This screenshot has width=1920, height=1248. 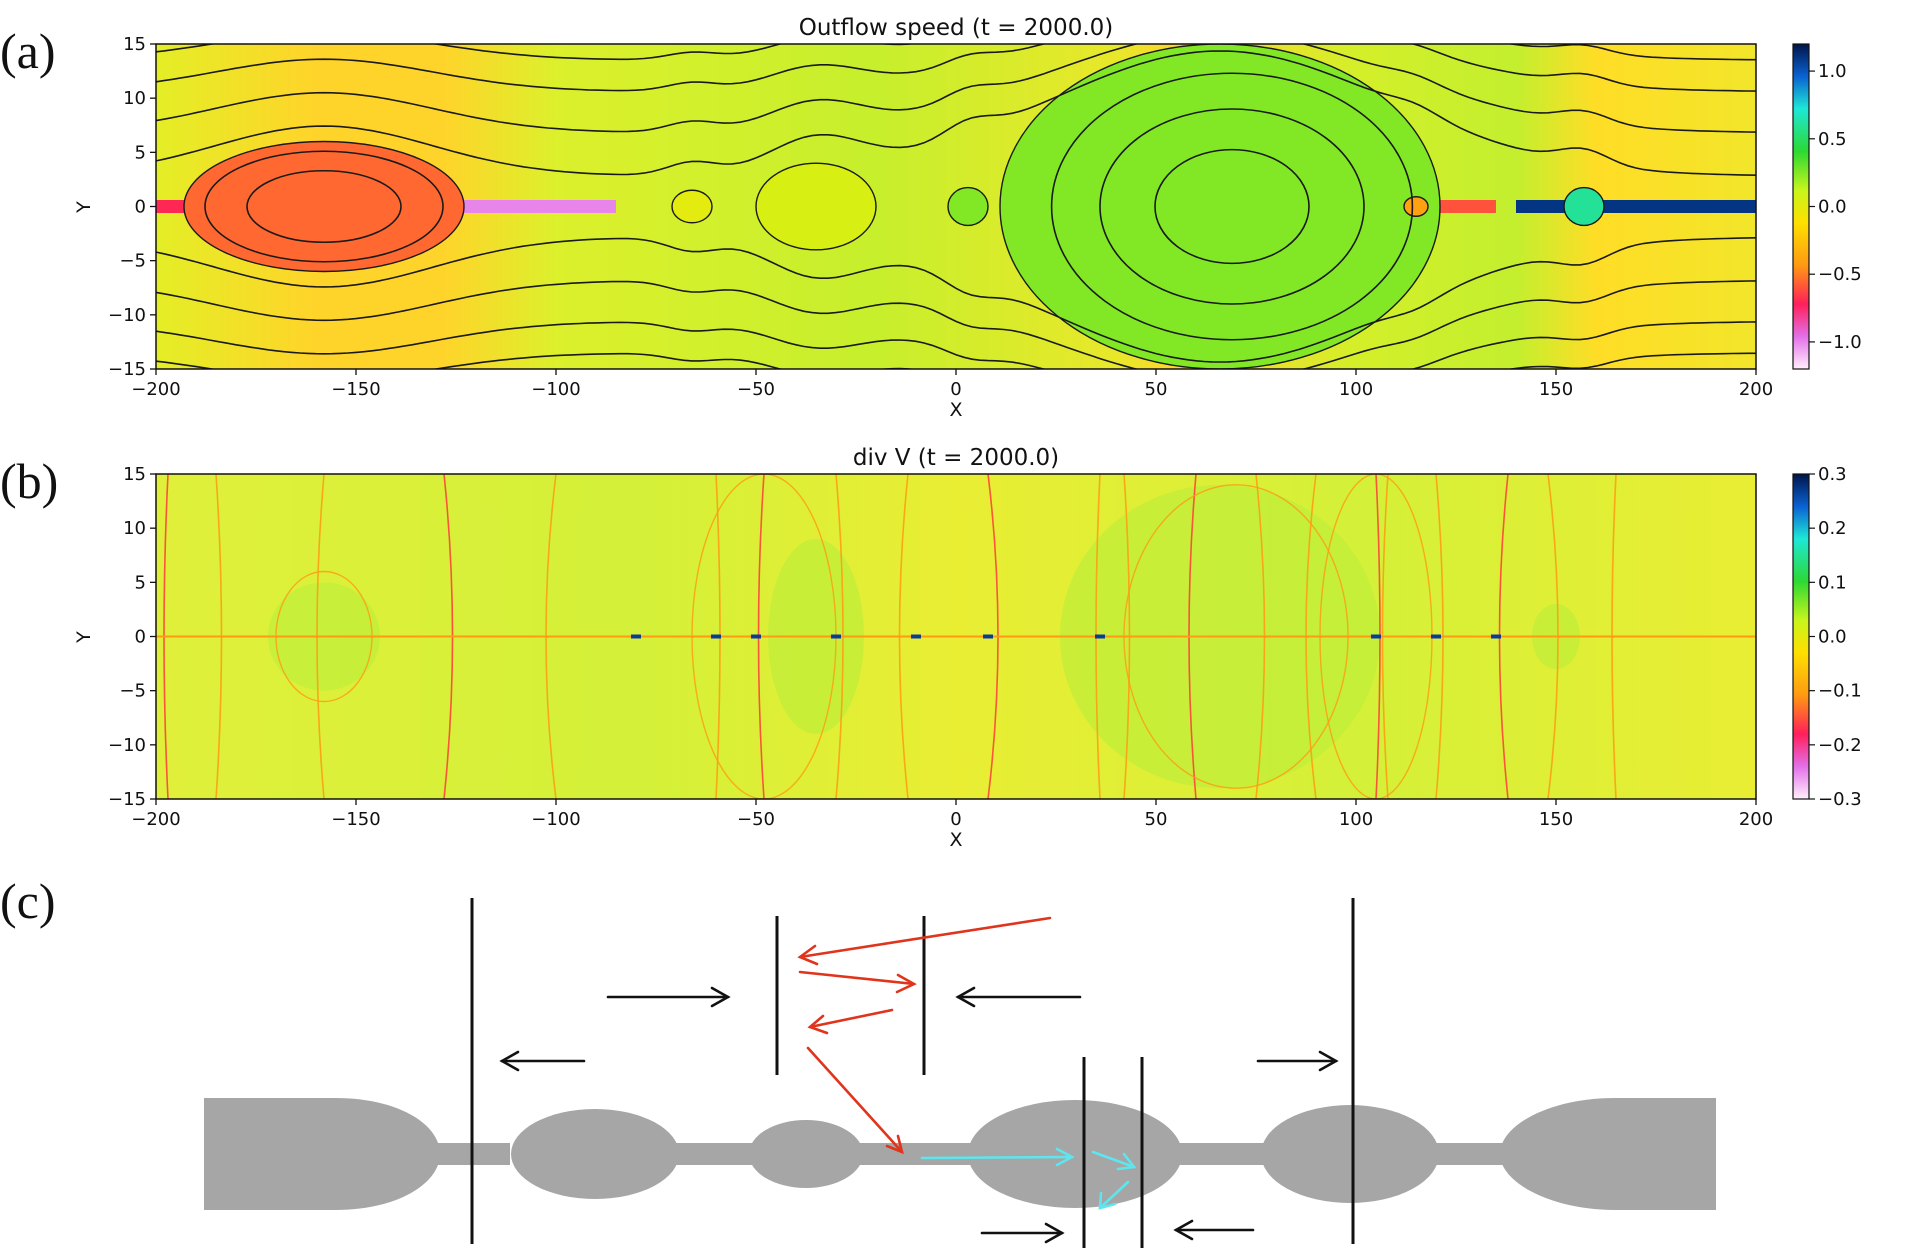 What do you see at coordinates (756, 819) in the screenshot?
I see `x-tick-label: −50` at bounding box center [756, 819].